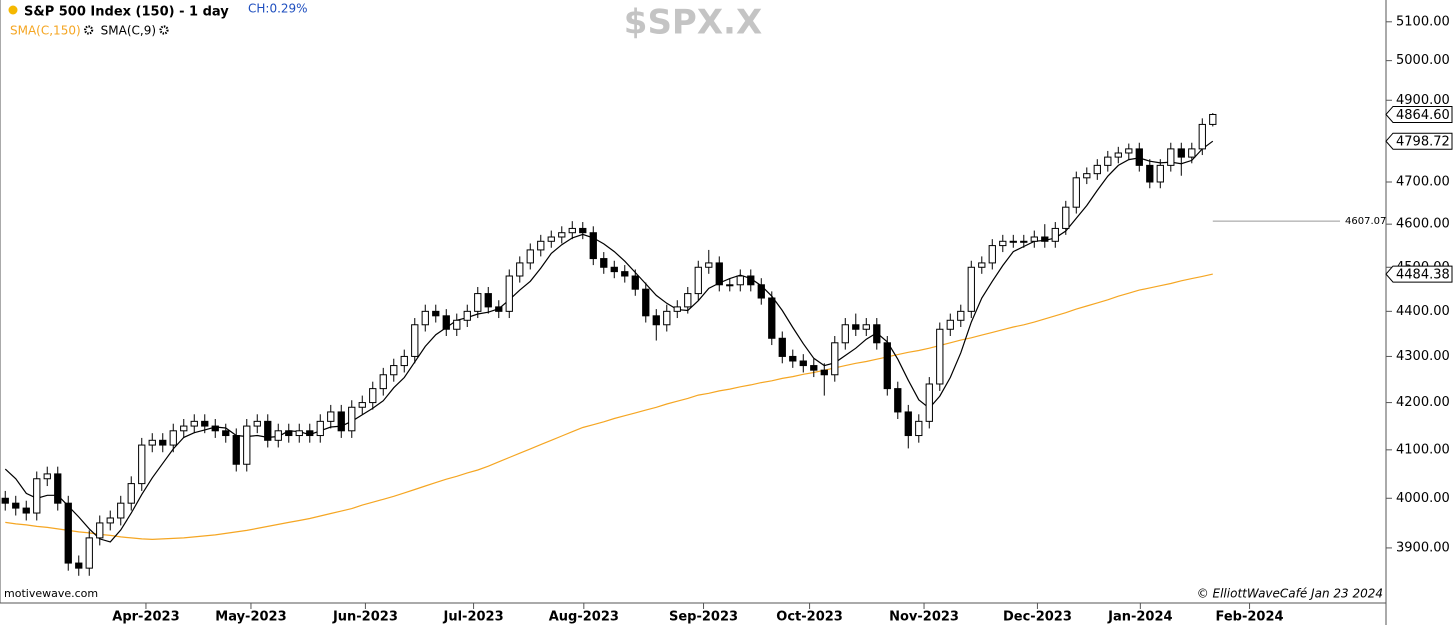  I want to click on legend-label: SMA(C,150), so click(45, 31).